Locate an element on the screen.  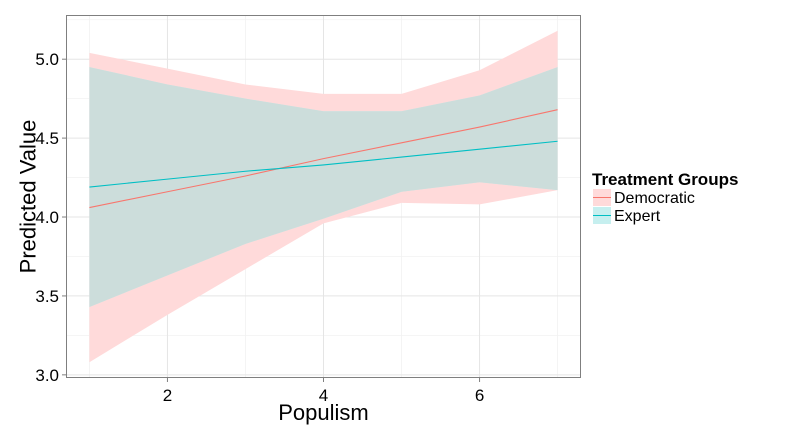
x-tick-label: 4 is located at coordinates (323, 395).